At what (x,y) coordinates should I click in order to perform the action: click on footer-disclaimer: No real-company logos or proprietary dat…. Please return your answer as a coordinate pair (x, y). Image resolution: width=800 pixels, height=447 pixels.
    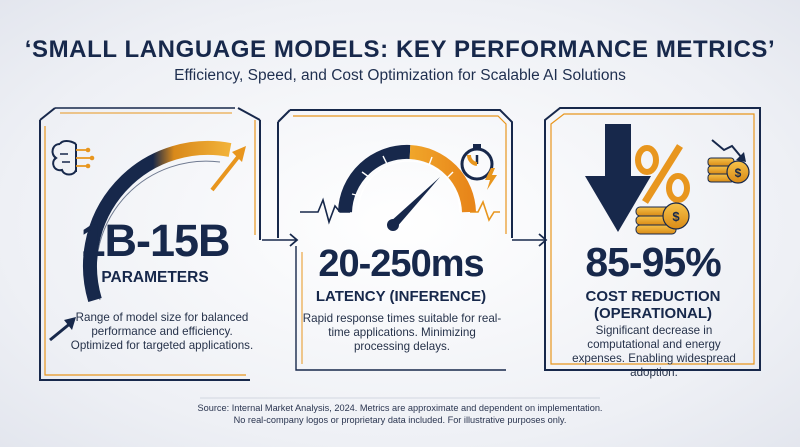
    Looking at the image, I should click on (400, 419).